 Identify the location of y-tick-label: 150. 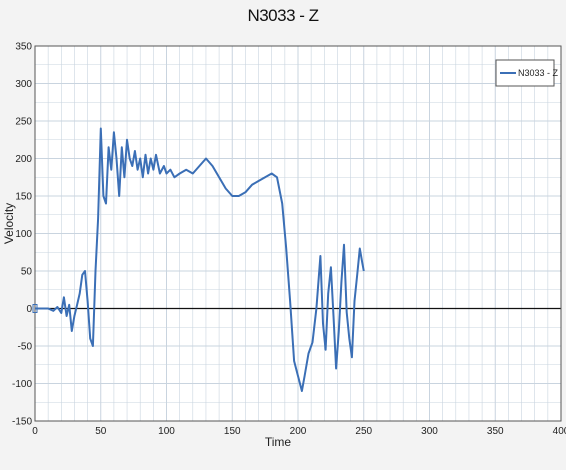
(23, 197).